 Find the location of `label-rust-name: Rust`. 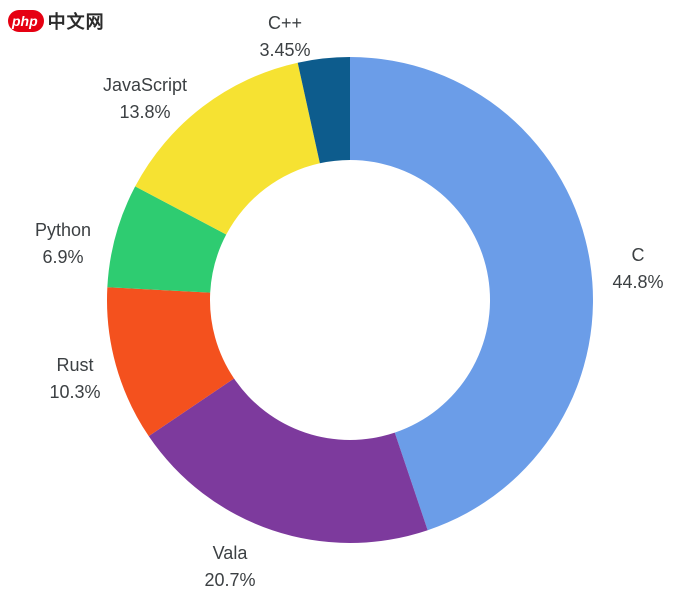

label-rust-name: Rust is located at coordinates (75, 365).